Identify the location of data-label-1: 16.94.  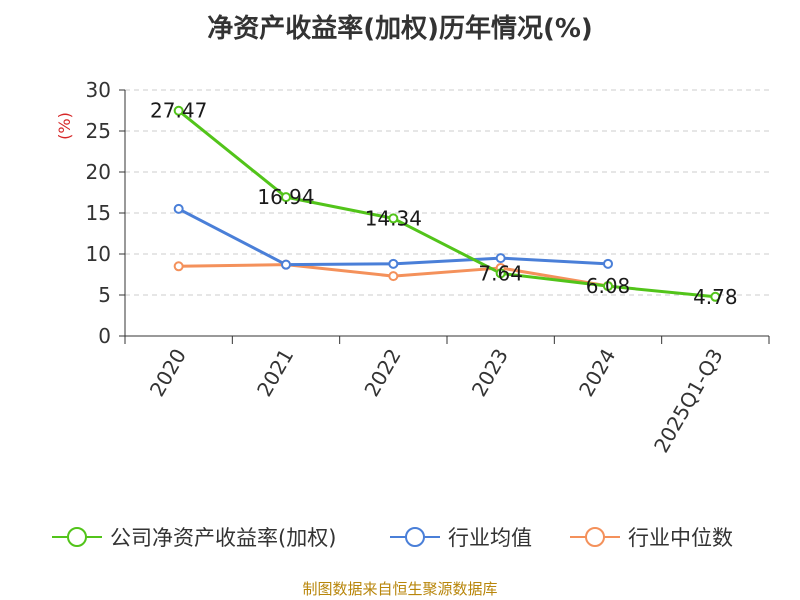
(285, 197).